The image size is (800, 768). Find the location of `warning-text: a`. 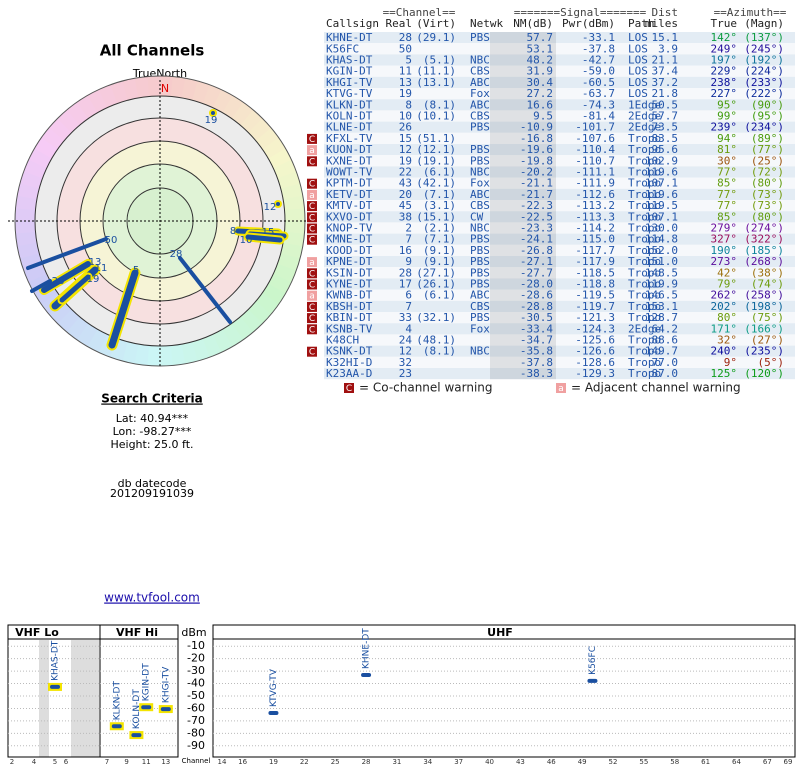

warning-text: a is located at coordinates (312, 151).